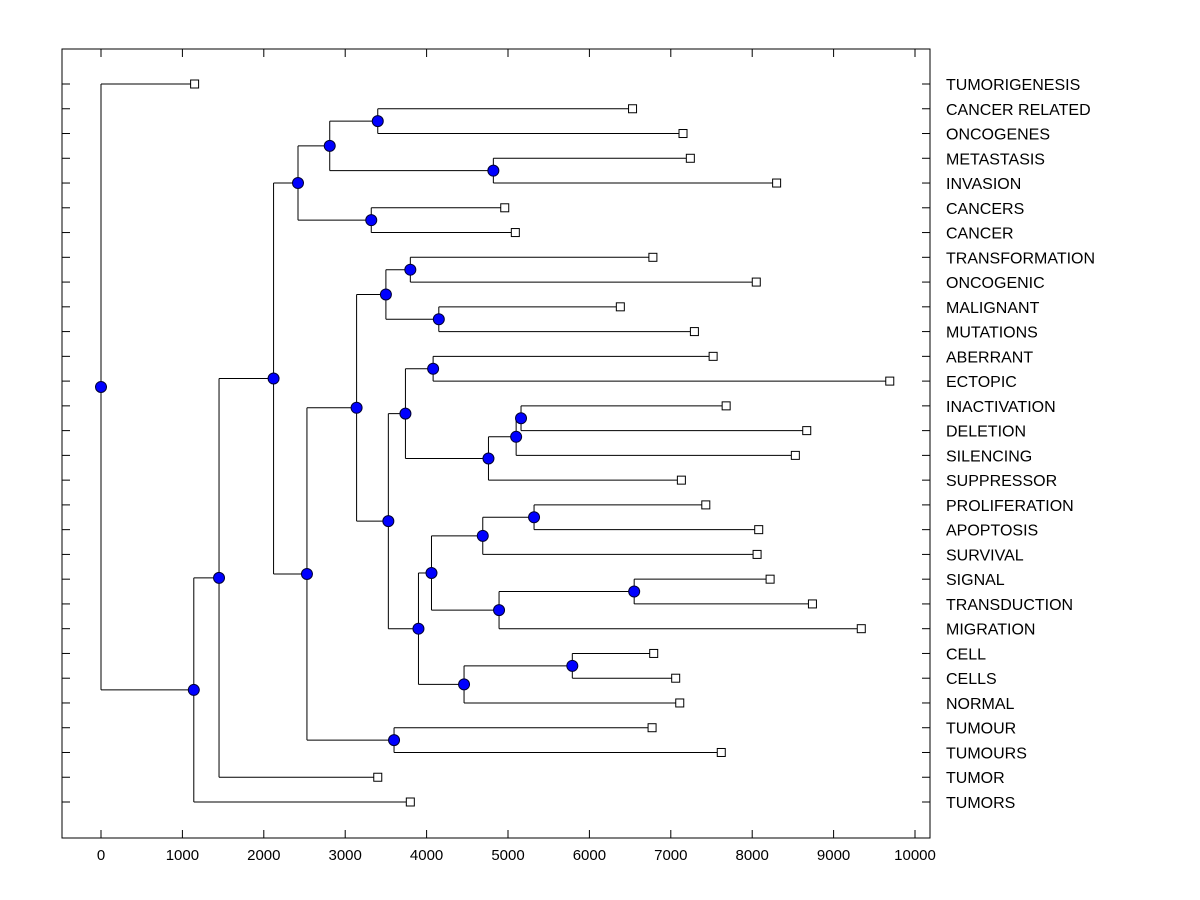  Describe the element at coordinates (985, 209) in the screenshot. I see `leaf-label: CANCERS` at that location.